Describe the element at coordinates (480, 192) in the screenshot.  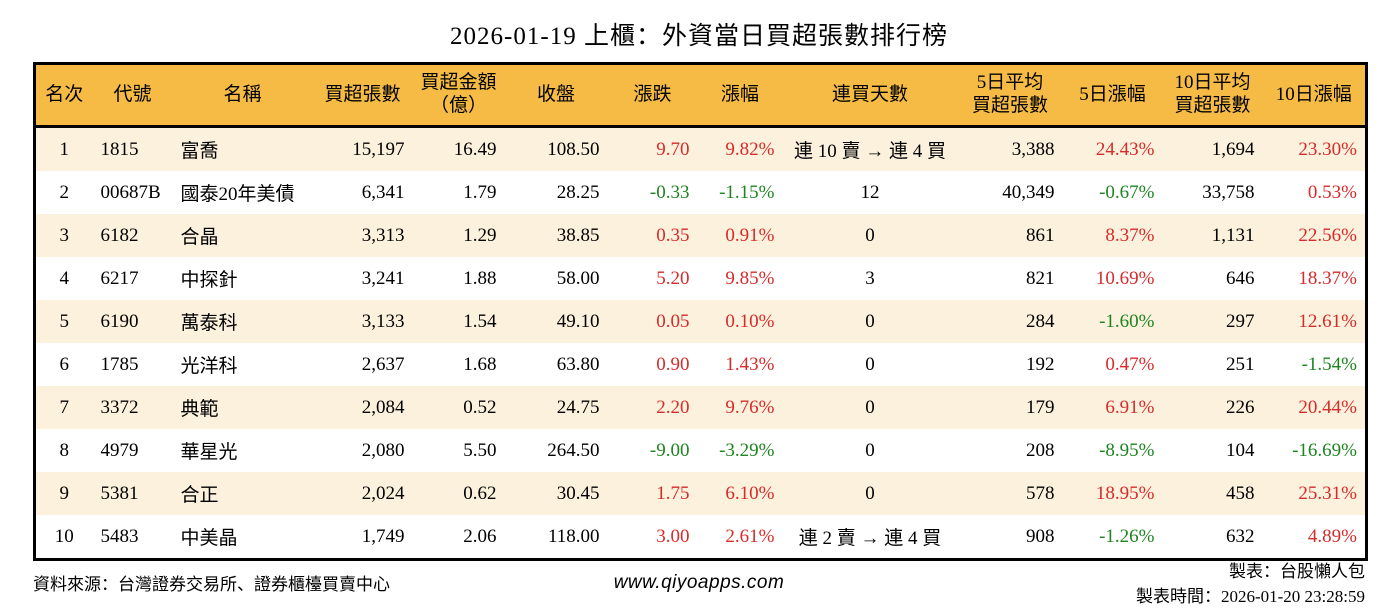
I see `cell-net-buy-amount: 1.79` at that location.